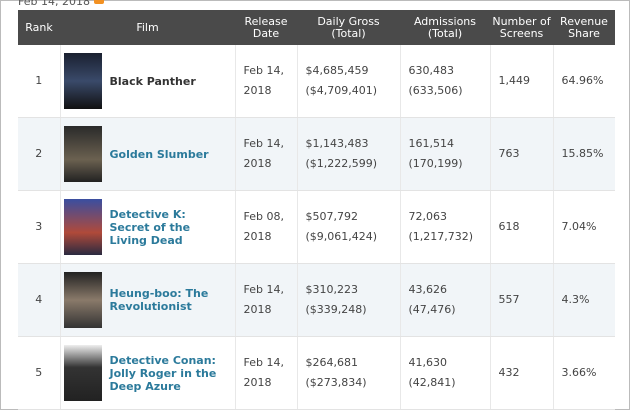 The image size is (630, 410). What do you see at coordinates (348, 27) in the screenshot?
I see `column-header: Daily Gross (Total)` at bounding box center [348, 27].